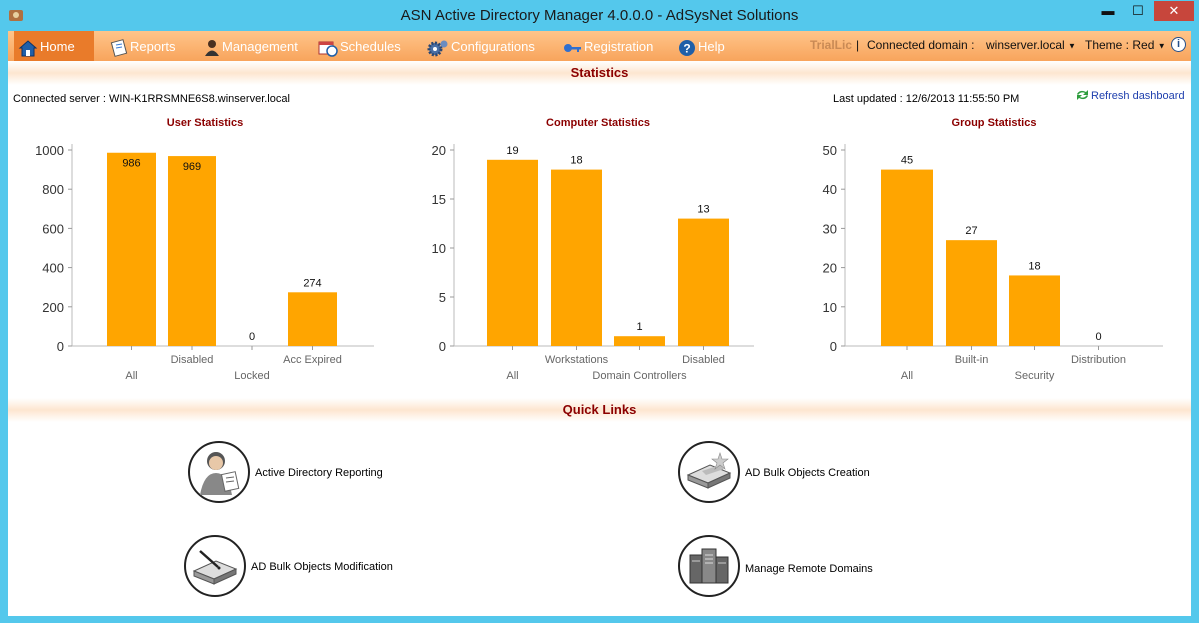 This screenshot has width=1199, height=623. What do you see at coordinates (53, 268) in the screenshot?
I see `y-tick-label: 400` at bounding box center [53, 268].